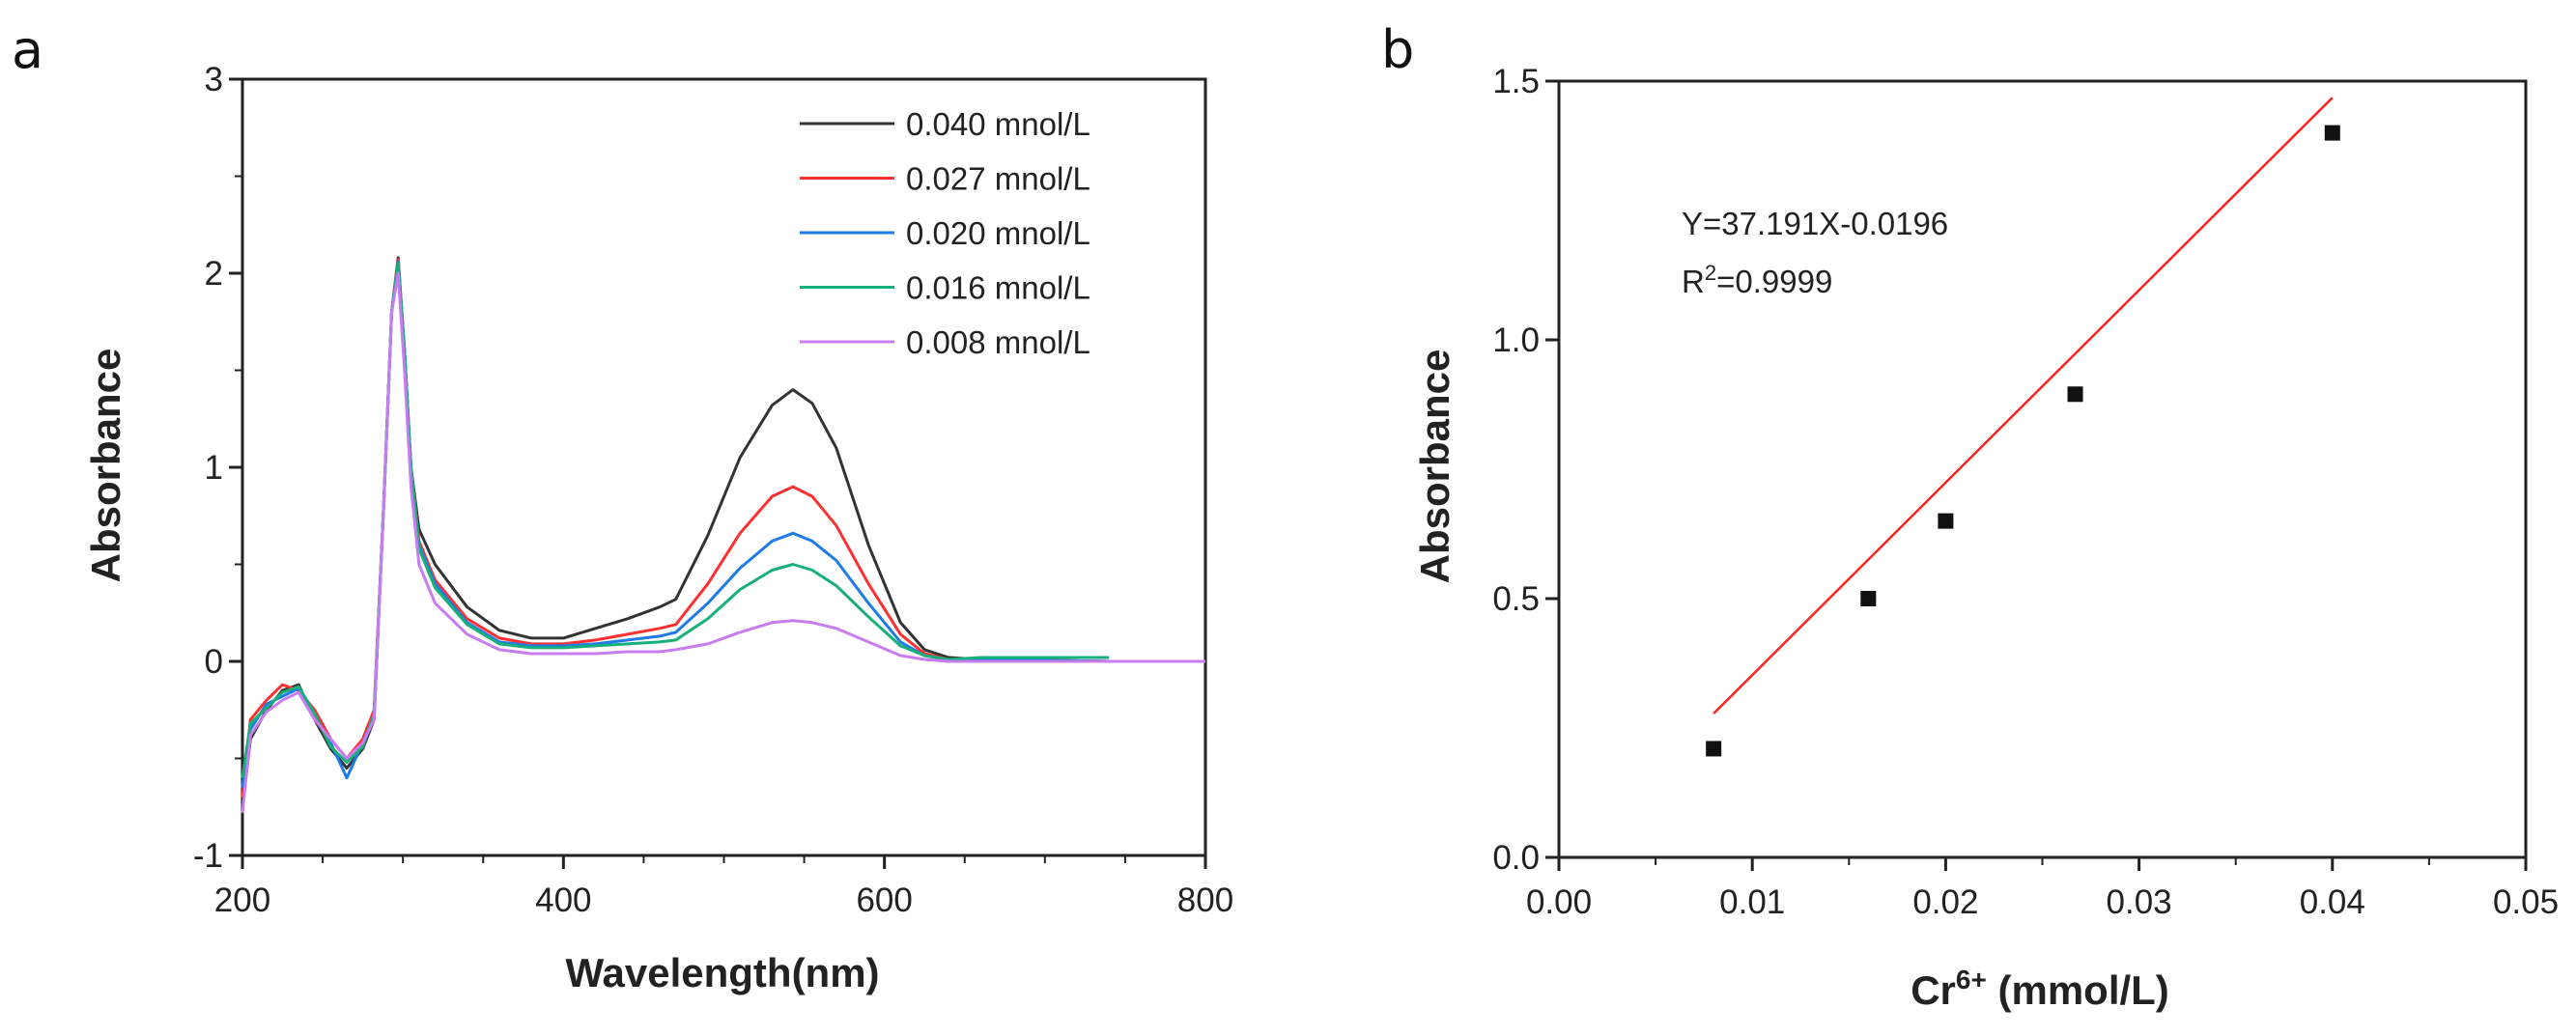  I want to click on panel-a-y-tick-label: 3, so click(214, 80).